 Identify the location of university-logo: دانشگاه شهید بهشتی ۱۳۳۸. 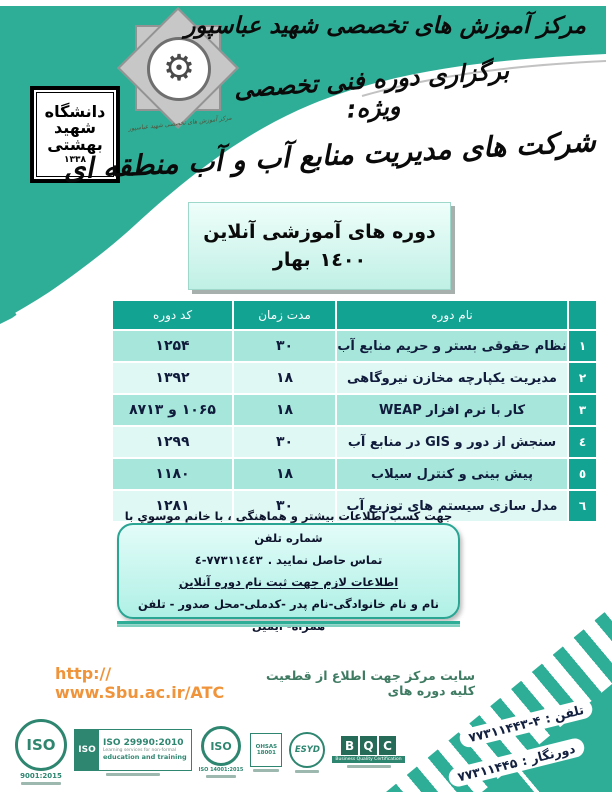
(75, 134).